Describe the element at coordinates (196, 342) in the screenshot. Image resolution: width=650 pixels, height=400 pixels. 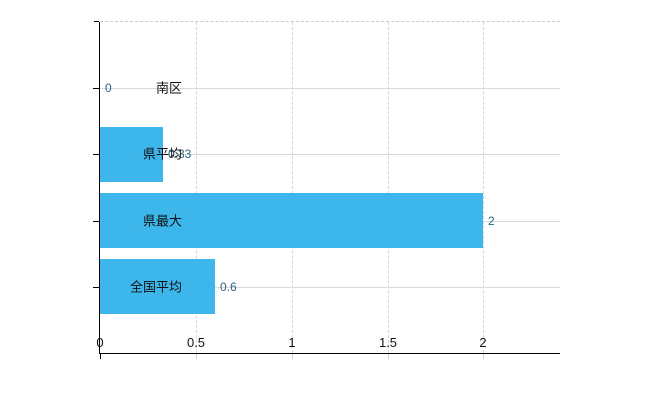
I see `x-tick-label: 0.5` at that location.